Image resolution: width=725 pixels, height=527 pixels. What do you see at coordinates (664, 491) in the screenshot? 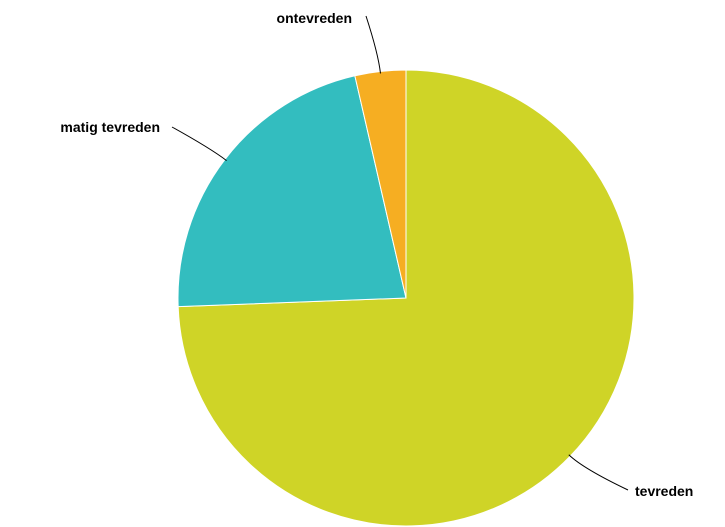
I see `slice-label: tevreden` at bounding box center [664, 491].